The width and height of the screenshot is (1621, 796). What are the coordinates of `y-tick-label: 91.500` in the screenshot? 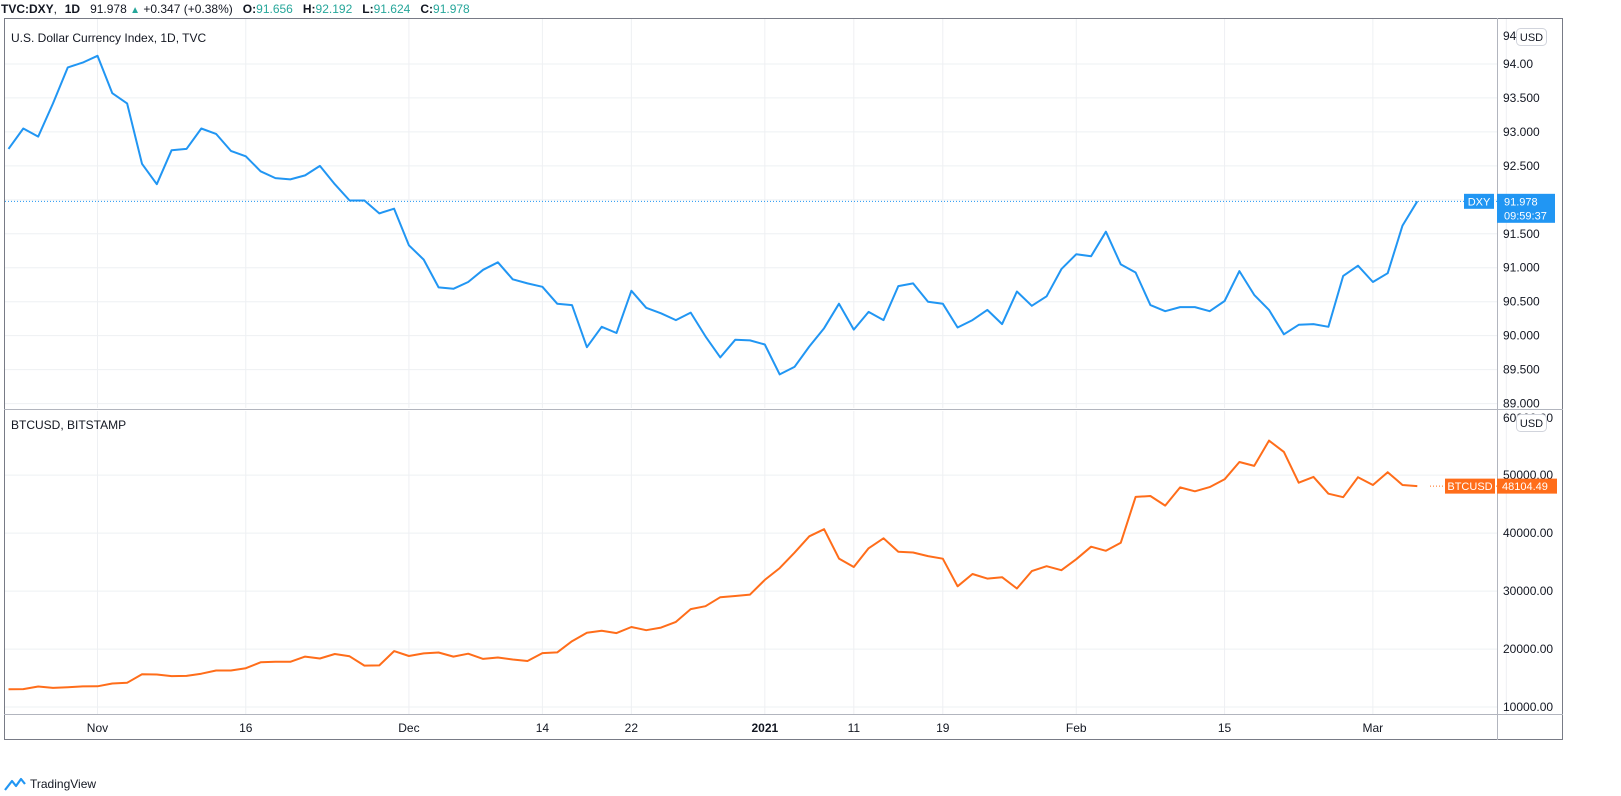 It's located at (1521, 234).